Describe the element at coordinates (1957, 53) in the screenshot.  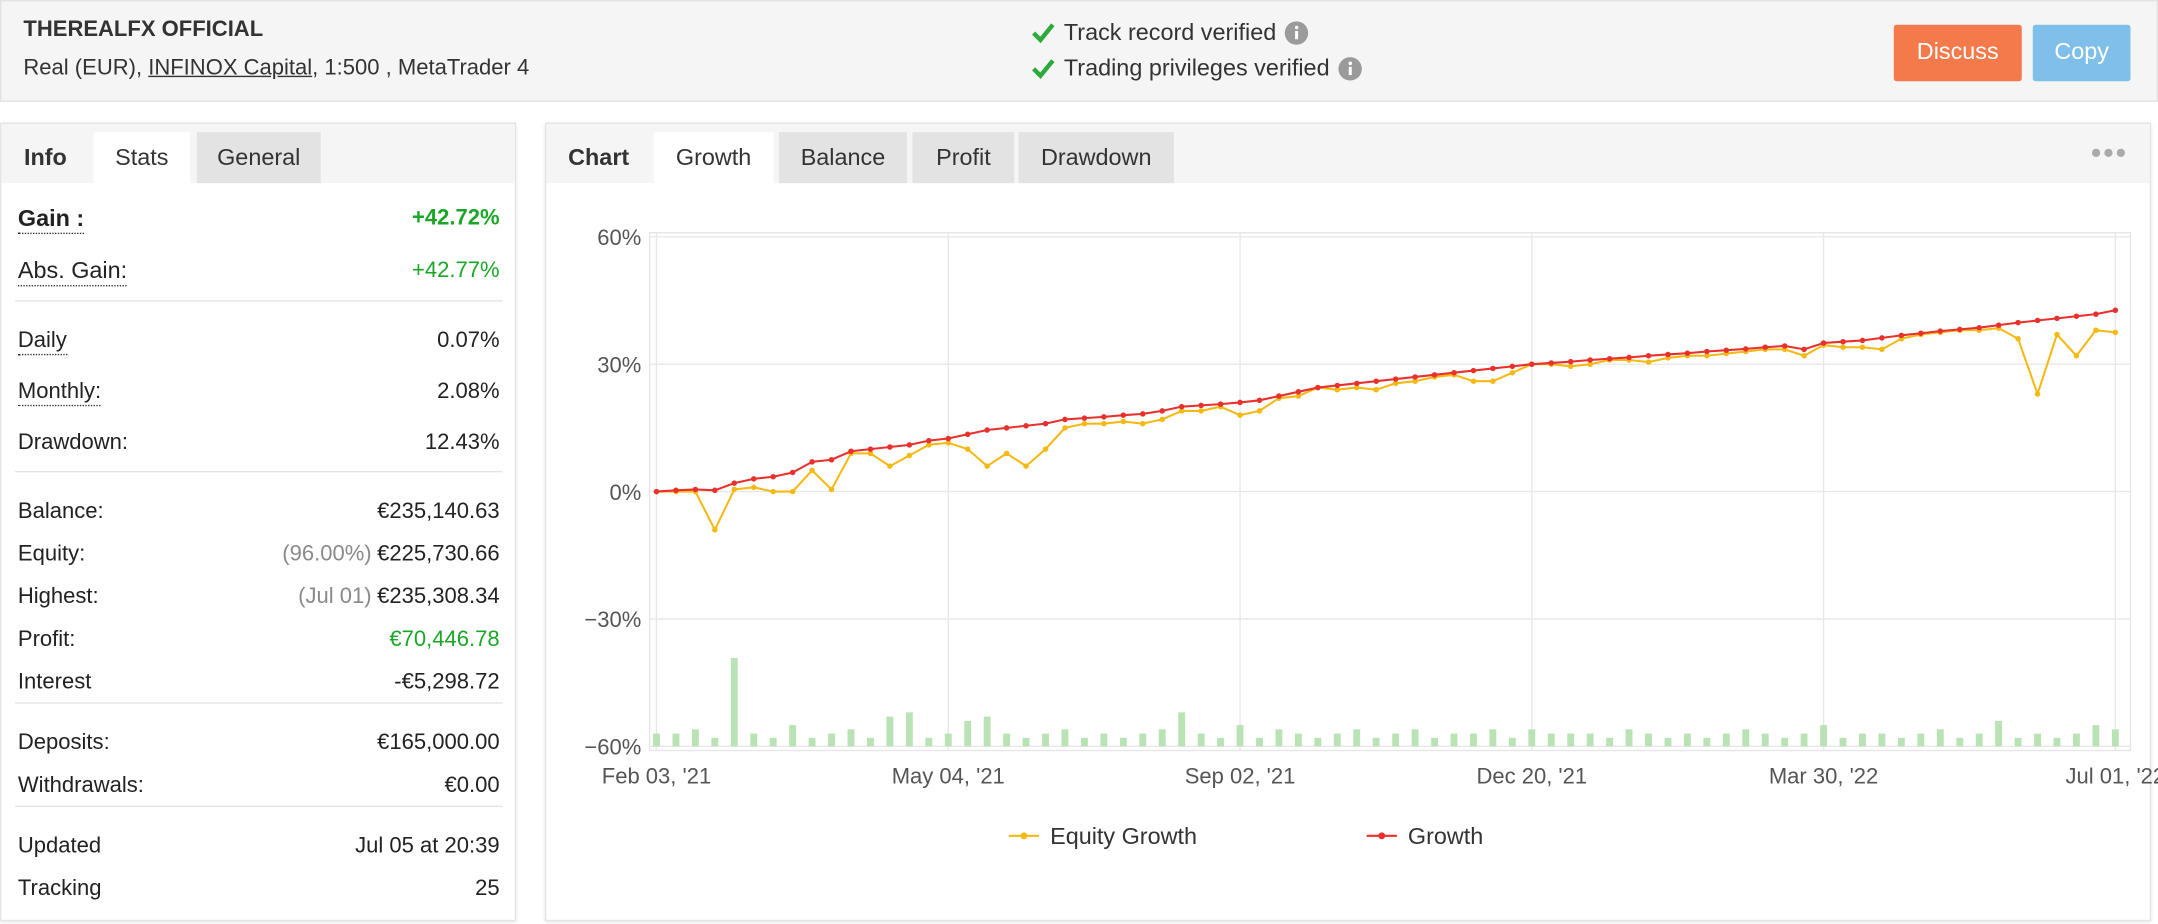
I see `discuss-button: Discuss` at that location.